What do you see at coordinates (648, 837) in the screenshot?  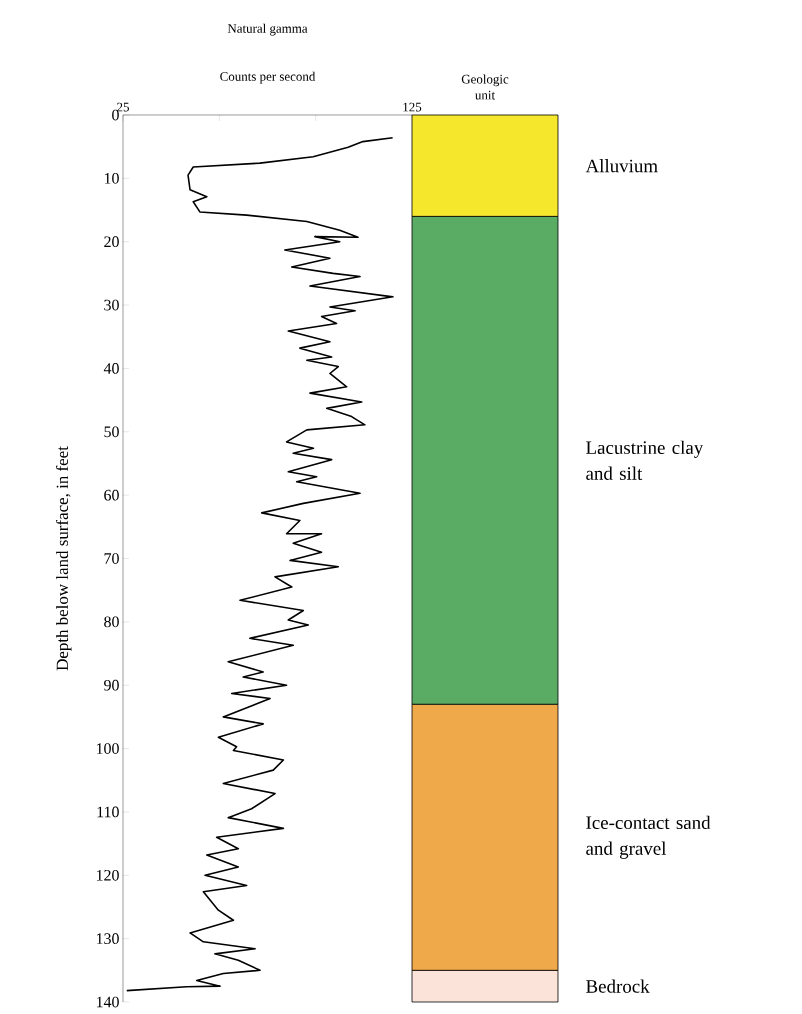 I see `series-label: Ice-contact sand and gravel` at bounding box center [648, 837].